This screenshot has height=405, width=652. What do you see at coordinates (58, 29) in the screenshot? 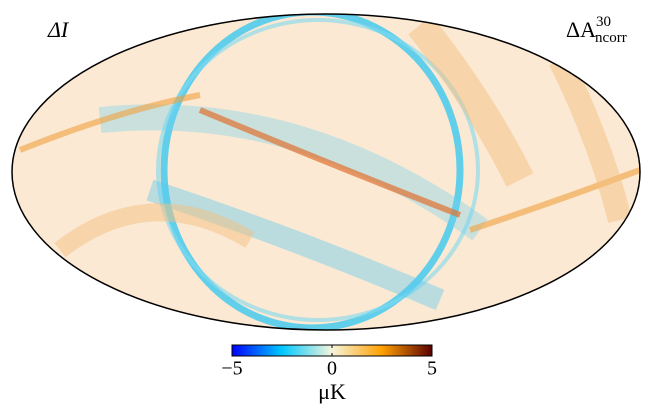
I see `left-label: ΔI` at bounding box center [58, 29].